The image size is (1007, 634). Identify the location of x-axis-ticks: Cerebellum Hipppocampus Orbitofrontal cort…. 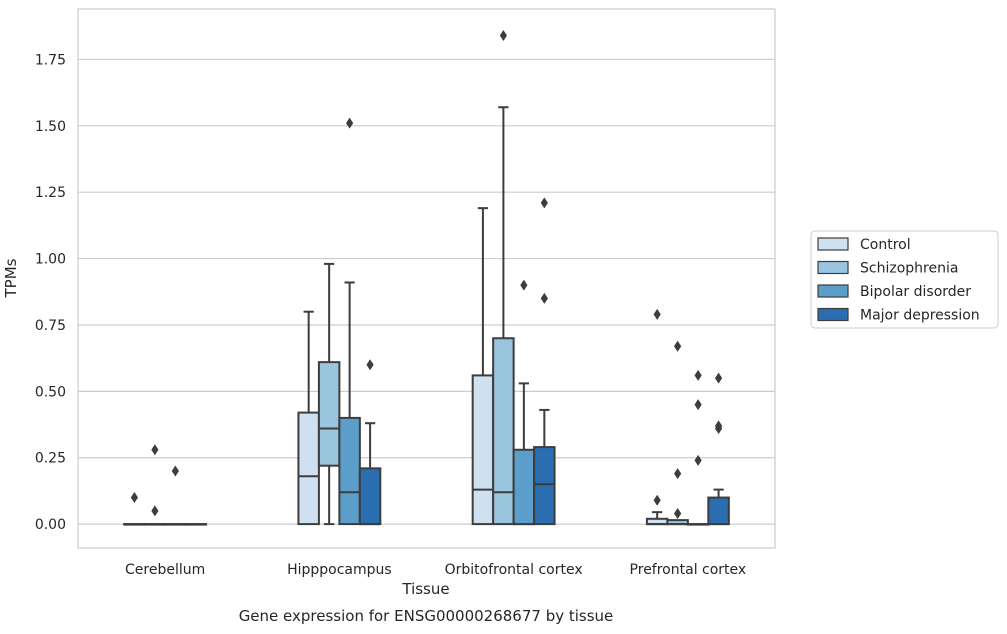
(435, 570).